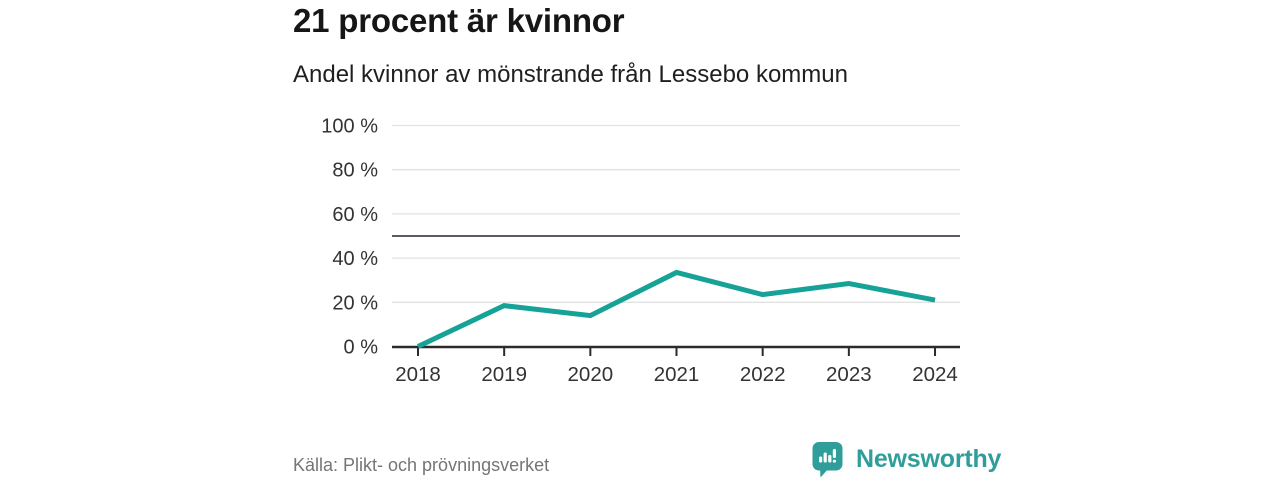  What do you see at coordinates (418, 374) in the screenshot?
I see `svg-text: 2018` at bounding box center [418, 374].